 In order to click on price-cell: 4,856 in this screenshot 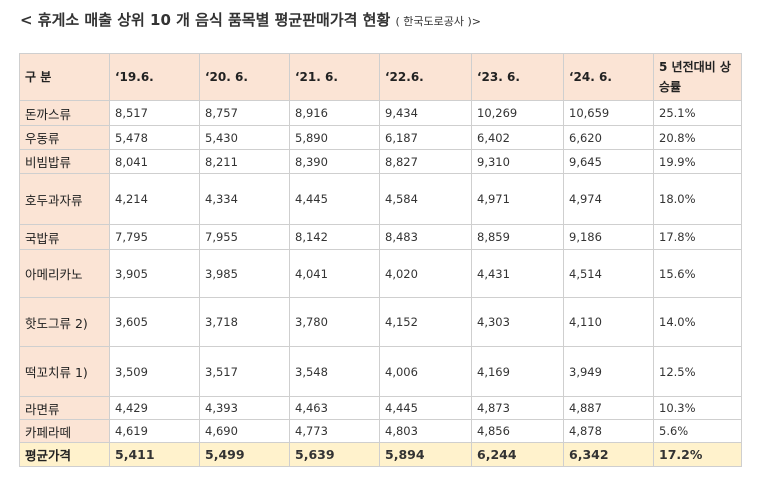, I will do `click(517, 431)`.